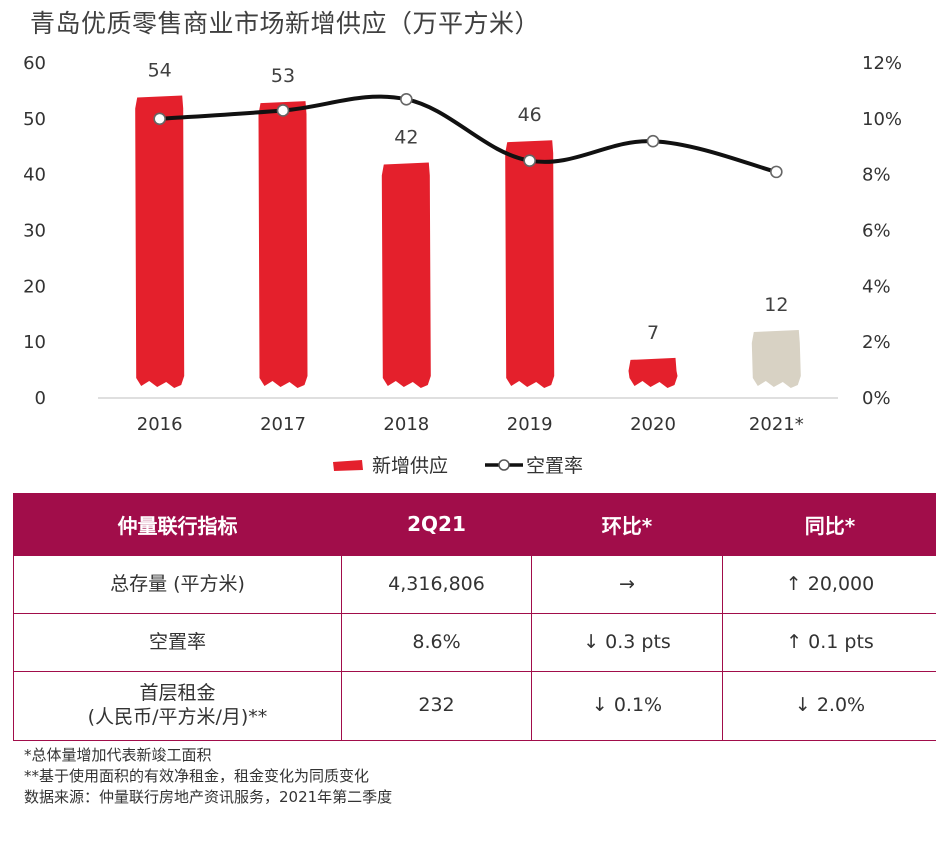 The width and height of the screenshot is (936, 843). Describe the element at coordinates (34, 63) in the screenshot. I see `y-left-tick-label: 60` at that location.